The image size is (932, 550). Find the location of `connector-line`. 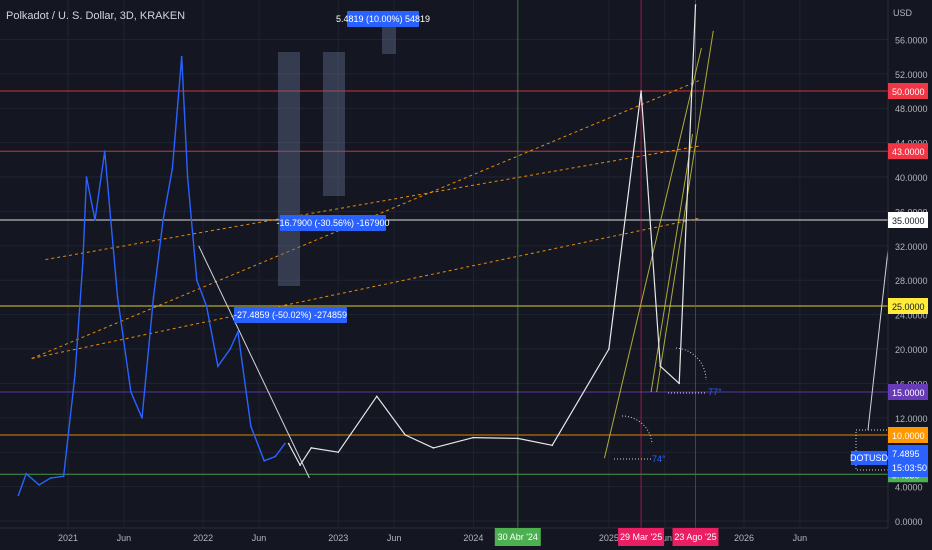

connector-line is located at coordinates (878, 340).